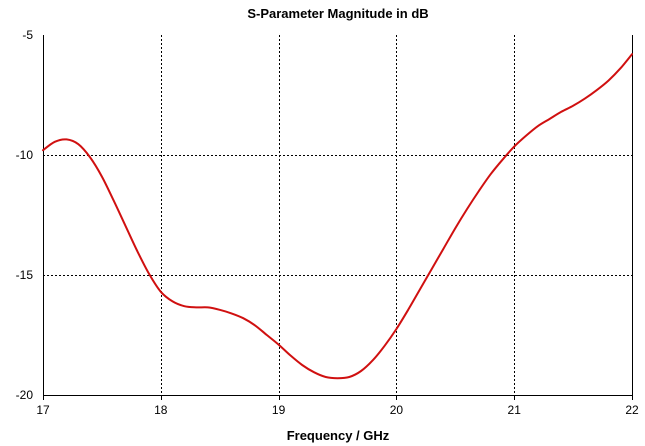 The image size is (645, 446). Describe the element at coordinates (43, 410) in the screenshot. I see `x-tick-label: 17` at that location.